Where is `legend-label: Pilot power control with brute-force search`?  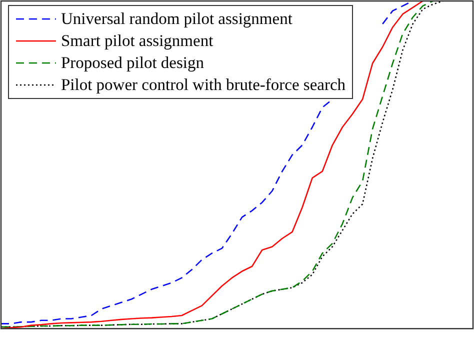 legend-label: Pilot power control with brute-force search is located at coordinates (203, 85).